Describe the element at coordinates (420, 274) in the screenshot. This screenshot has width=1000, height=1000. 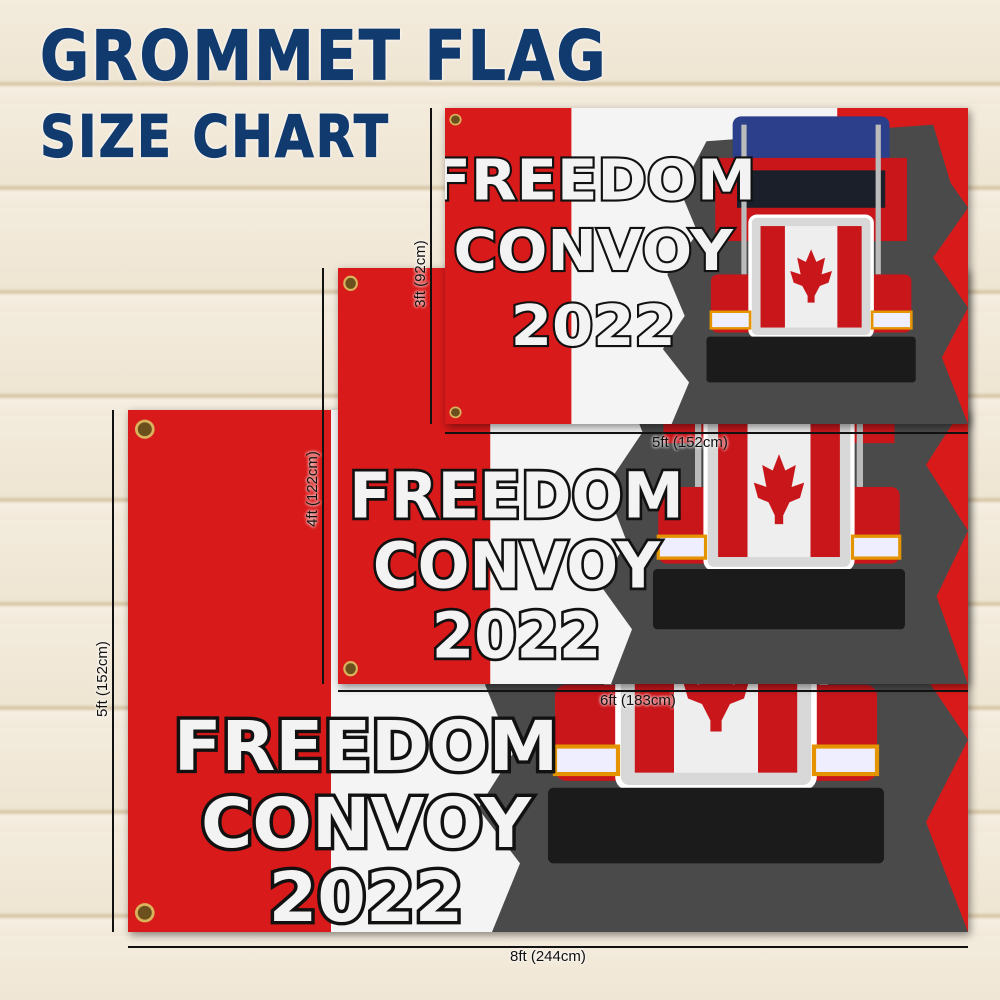
I see `height-label: 3ft (92cm)` at that location.